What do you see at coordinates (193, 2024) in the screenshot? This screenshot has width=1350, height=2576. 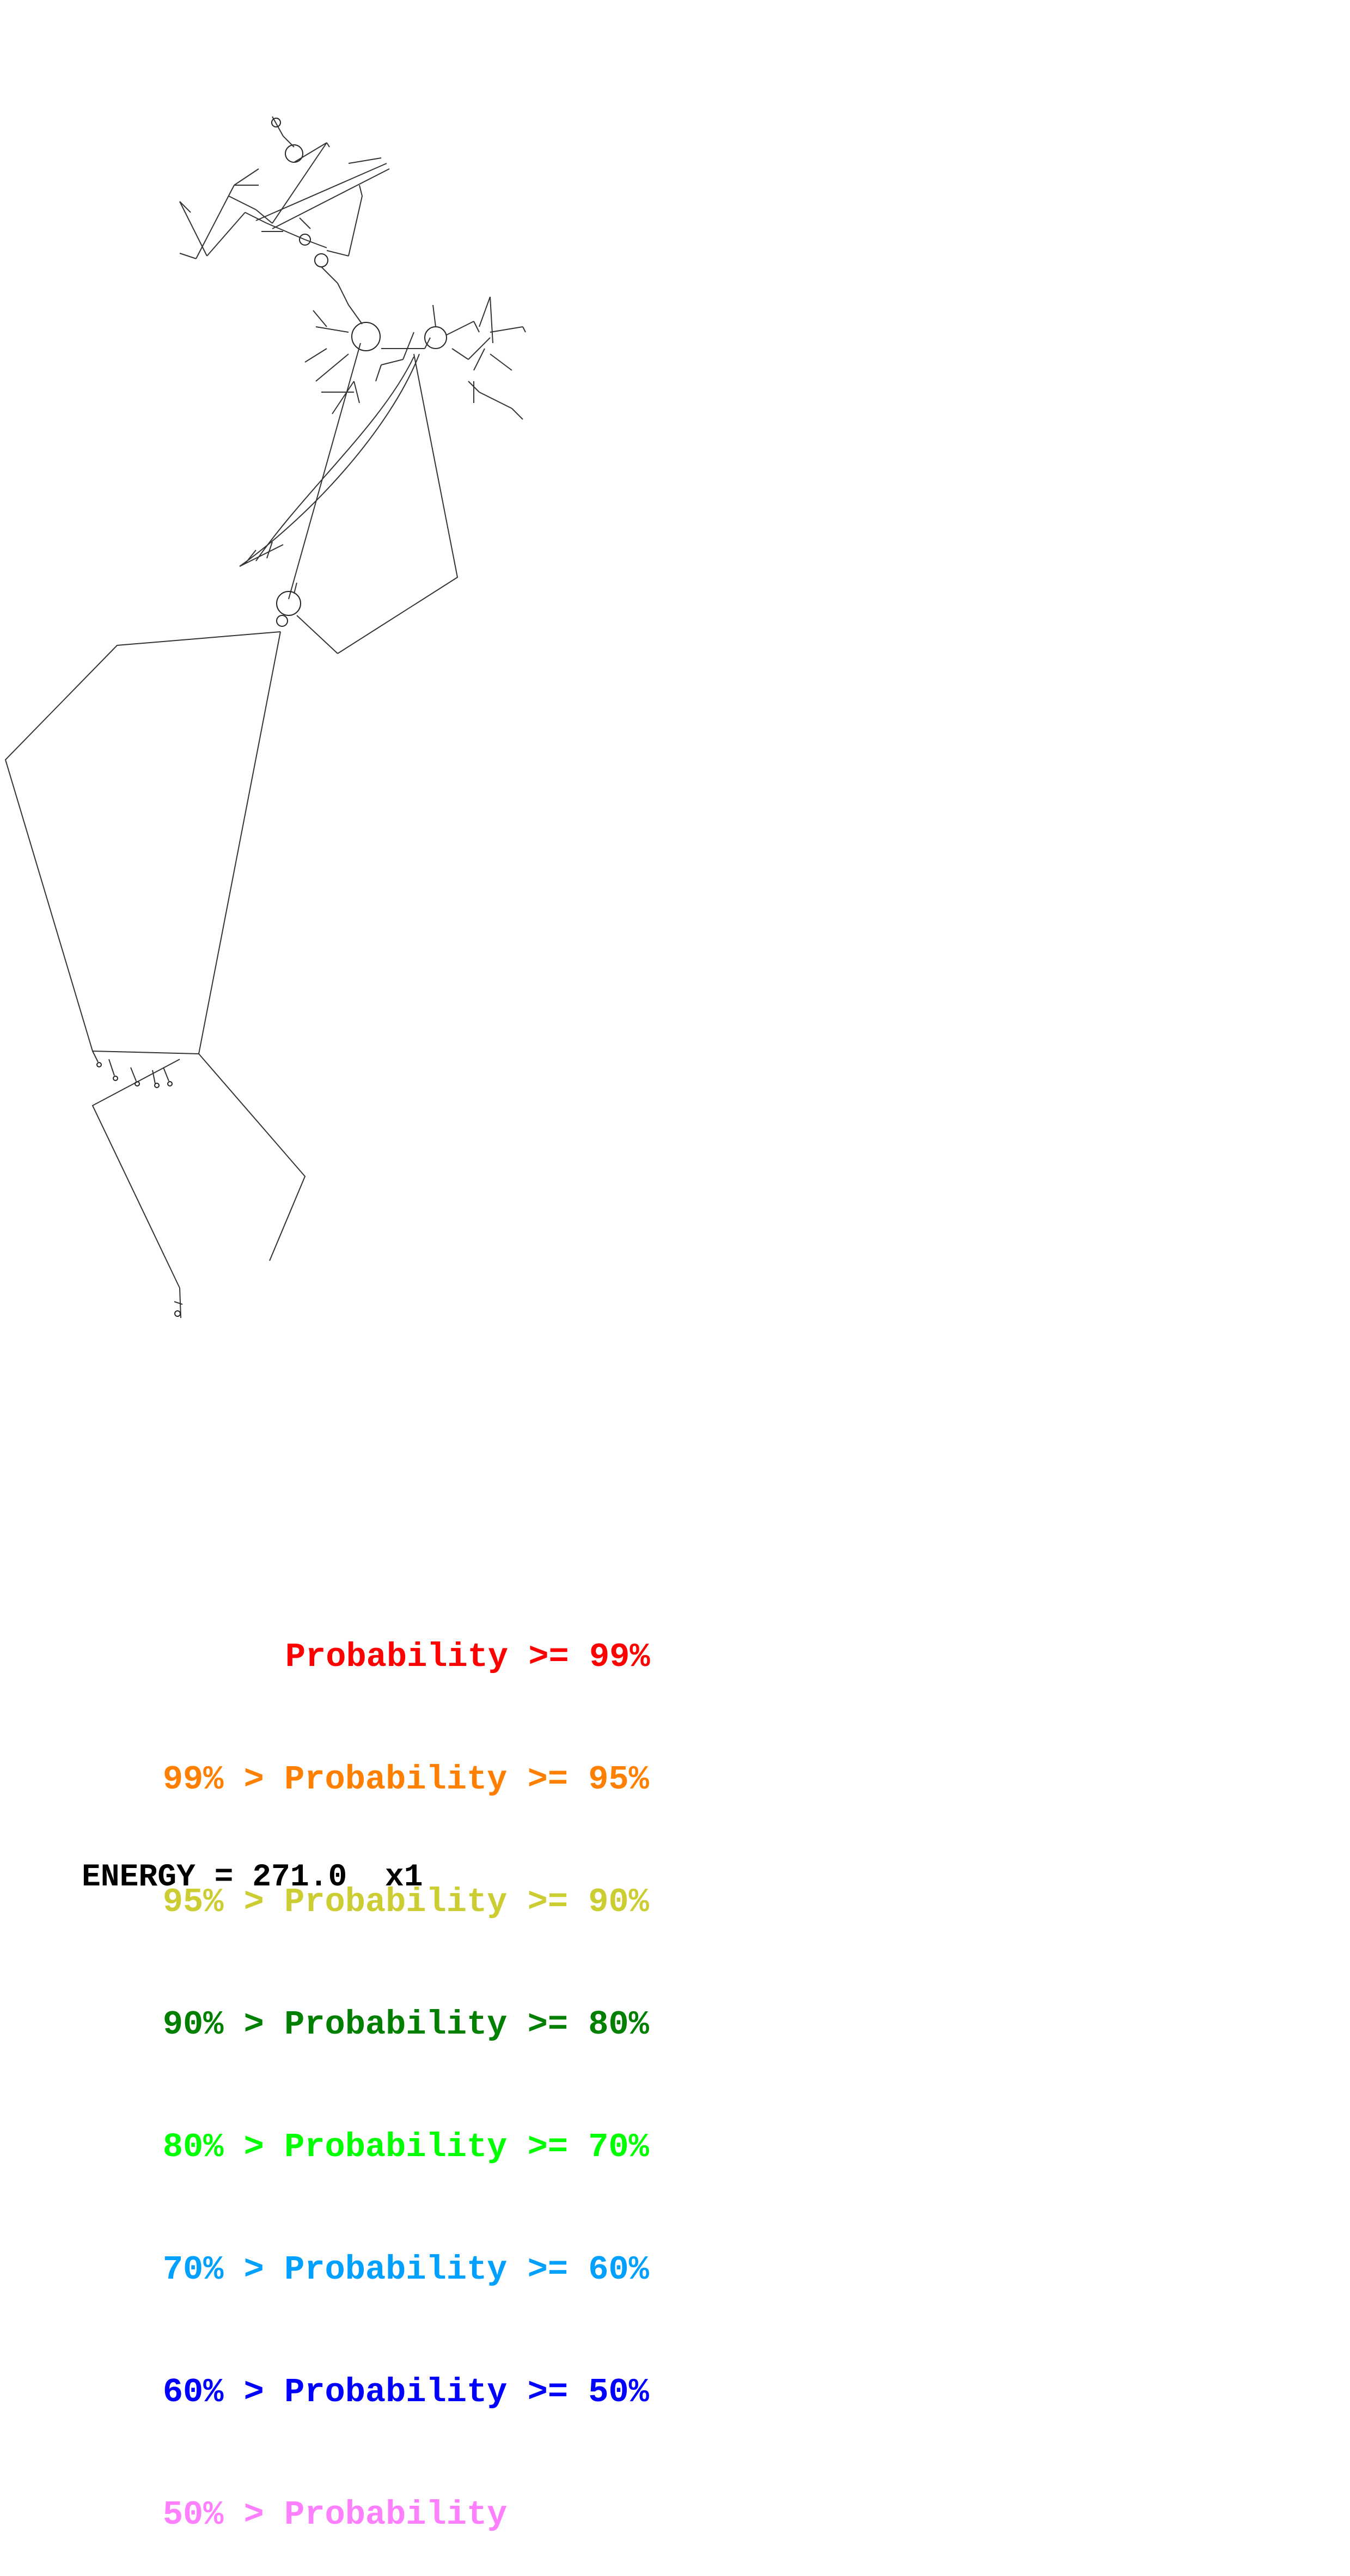 I see `legend-lower: 90%` at bounding box center [193, 2024].